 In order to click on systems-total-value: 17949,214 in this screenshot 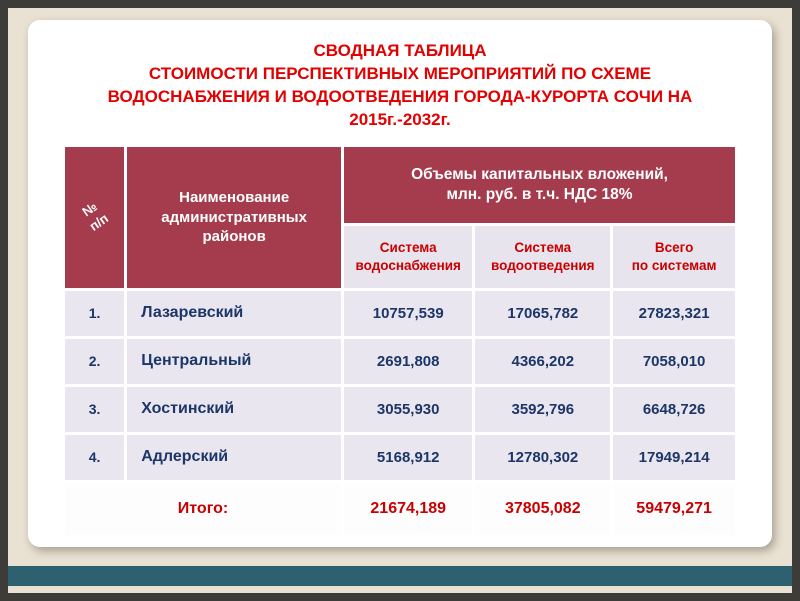, I will do `click(674, 457)`.